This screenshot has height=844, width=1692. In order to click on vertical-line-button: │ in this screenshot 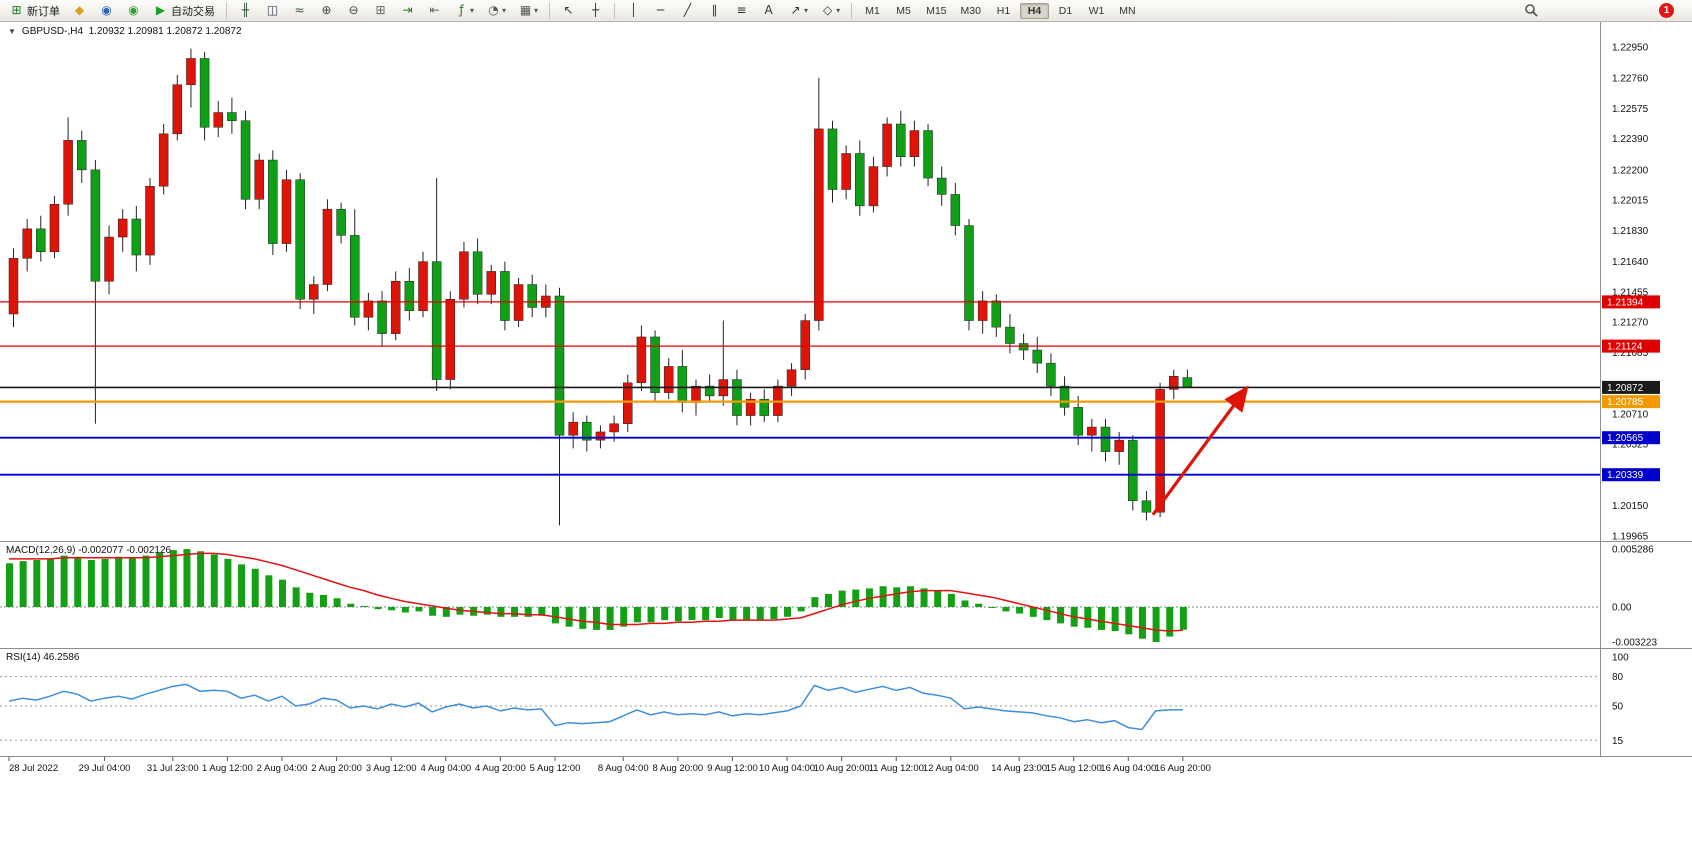, I will do `click(633, 10)`.